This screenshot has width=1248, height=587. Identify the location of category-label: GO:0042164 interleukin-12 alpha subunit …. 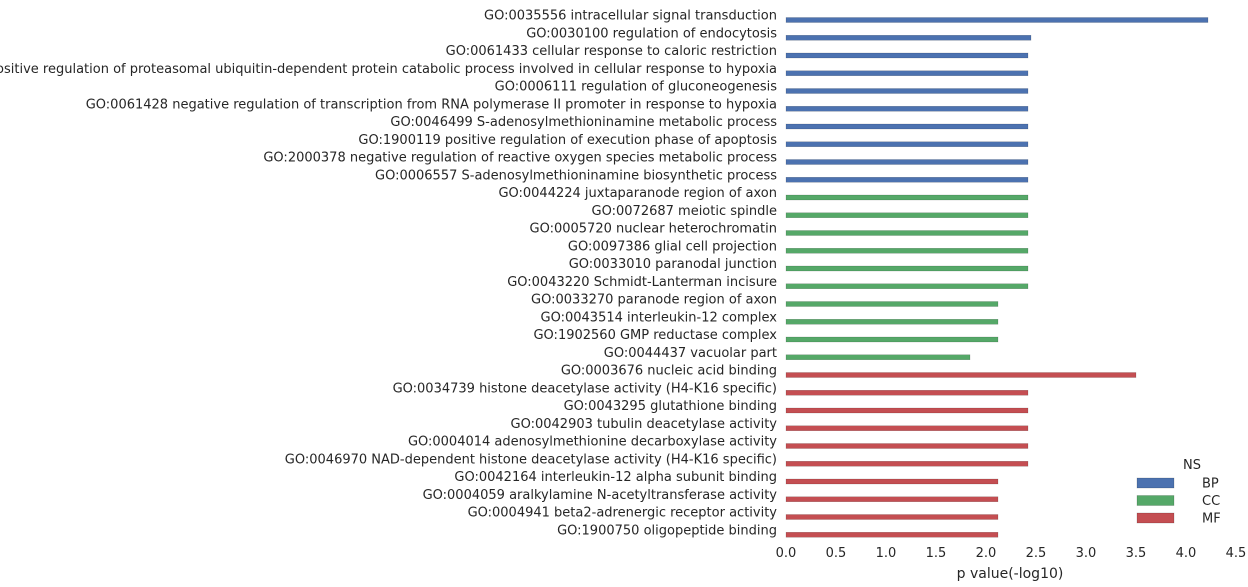
(615, 477).